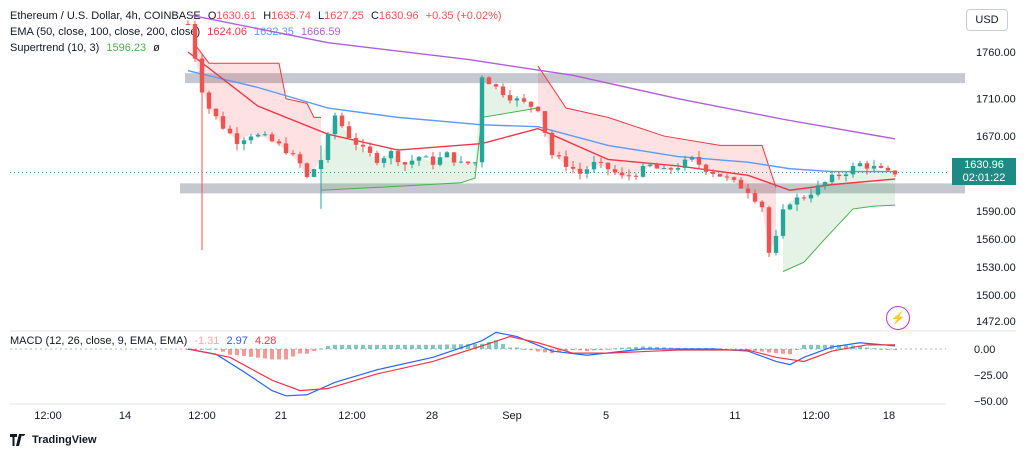 This screenshot has width=1024, height=456. I want to click on time-axis-label: Sep, so click(512, 416).